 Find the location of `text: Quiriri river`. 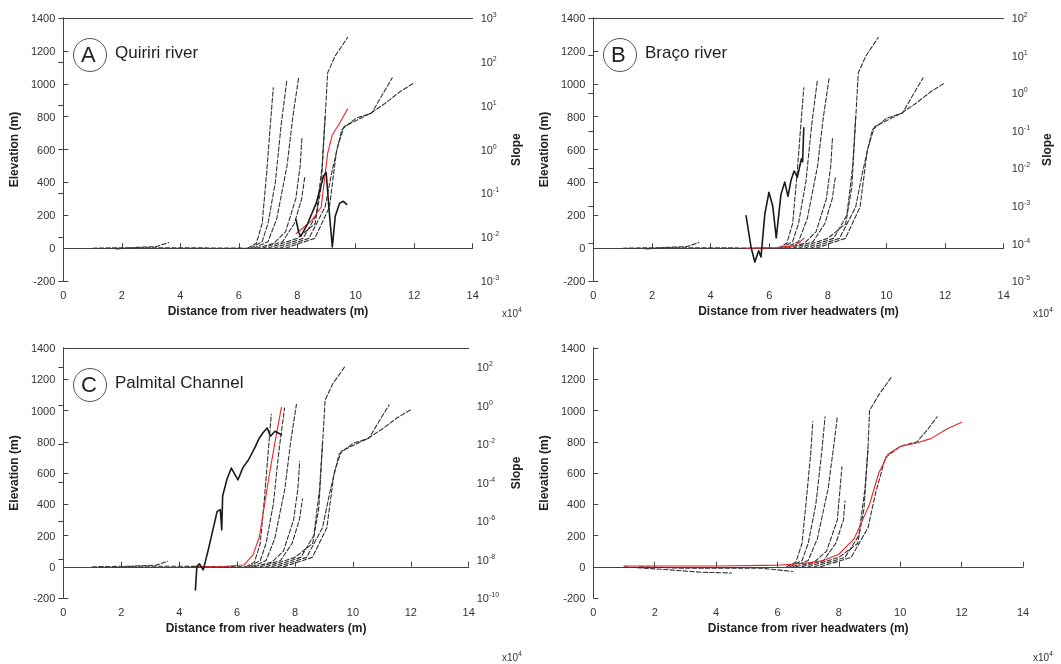

text: Quiriri river is located at coordinates (157, 52).